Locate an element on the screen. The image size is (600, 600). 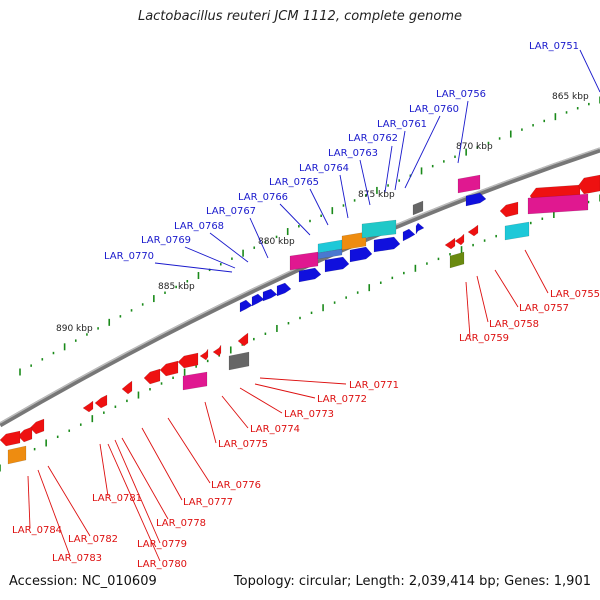
gene-label-lar-0769: LAR_0769 is located at coordinates (166, 240).